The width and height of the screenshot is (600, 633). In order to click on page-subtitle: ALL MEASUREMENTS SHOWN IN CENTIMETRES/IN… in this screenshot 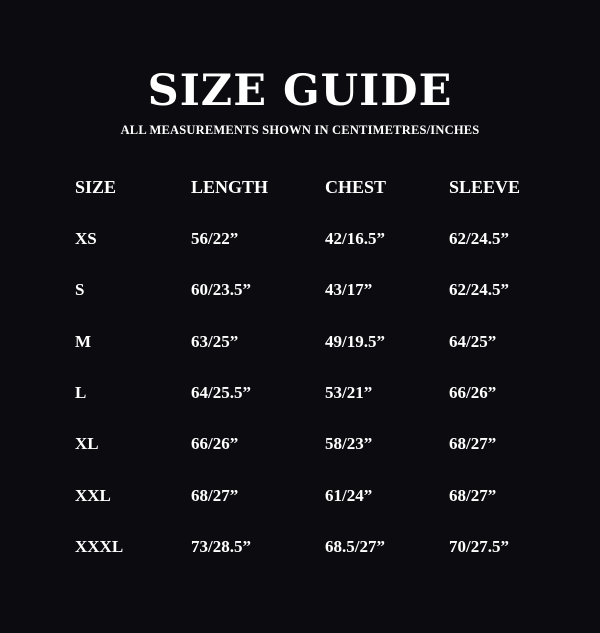, I will do `click(300, 130)`.